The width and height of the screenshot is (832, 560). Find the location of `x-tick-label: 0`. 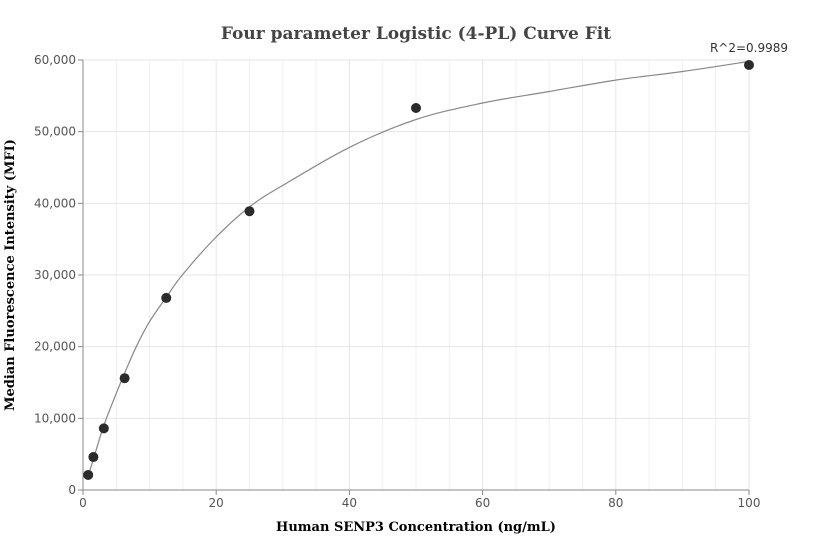

x-tick-label: 0 is located at coordinates (83, 503).